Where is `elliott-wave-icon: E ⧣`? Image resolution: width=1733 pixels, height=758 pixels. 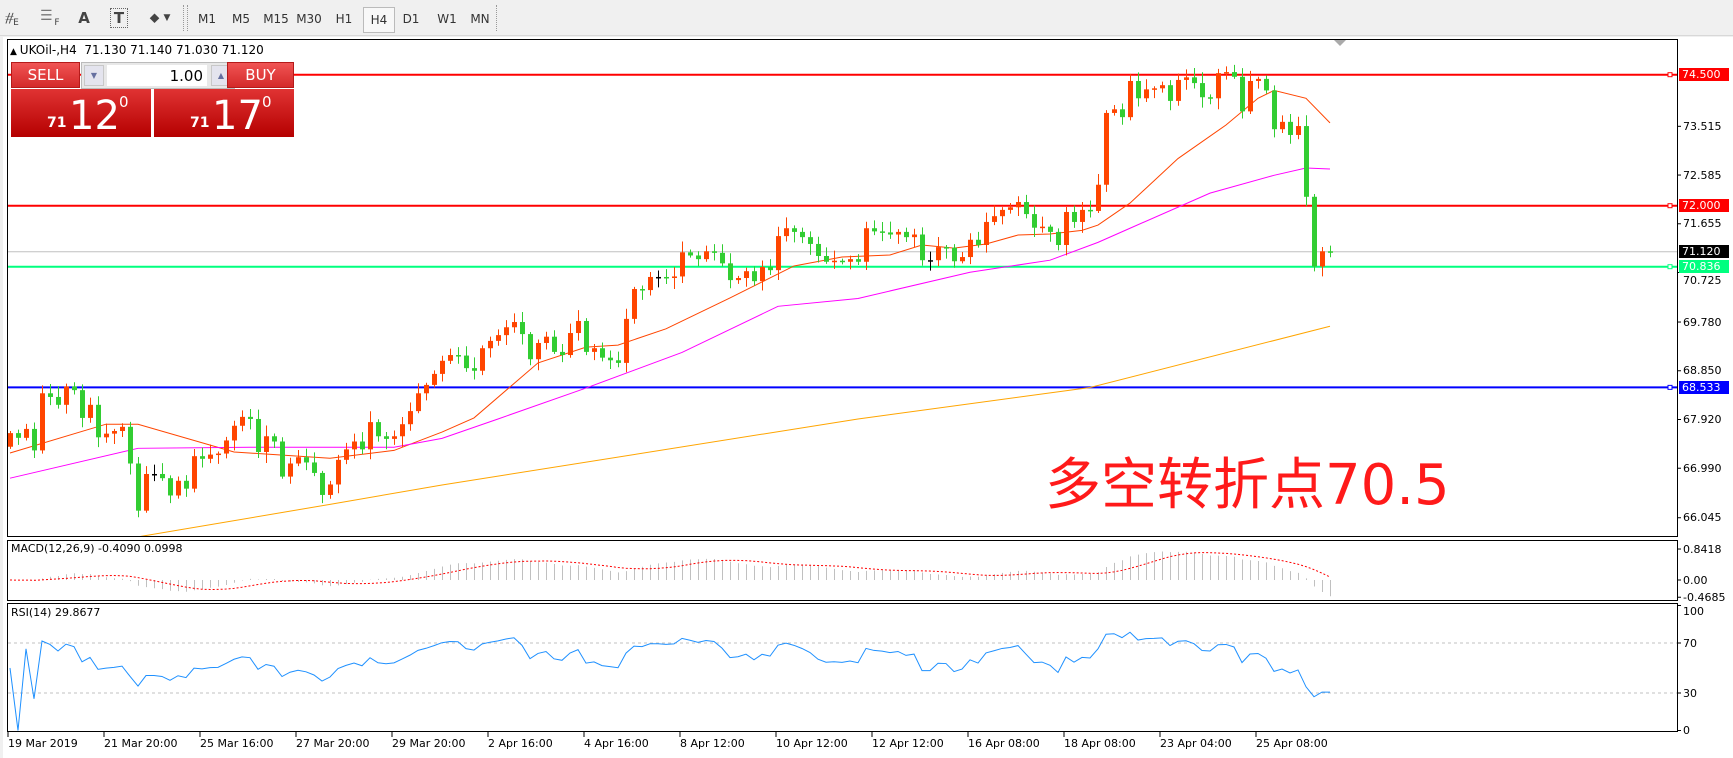 elliott-wave-icon: E ⧣ is located at coordinates (16, 18).